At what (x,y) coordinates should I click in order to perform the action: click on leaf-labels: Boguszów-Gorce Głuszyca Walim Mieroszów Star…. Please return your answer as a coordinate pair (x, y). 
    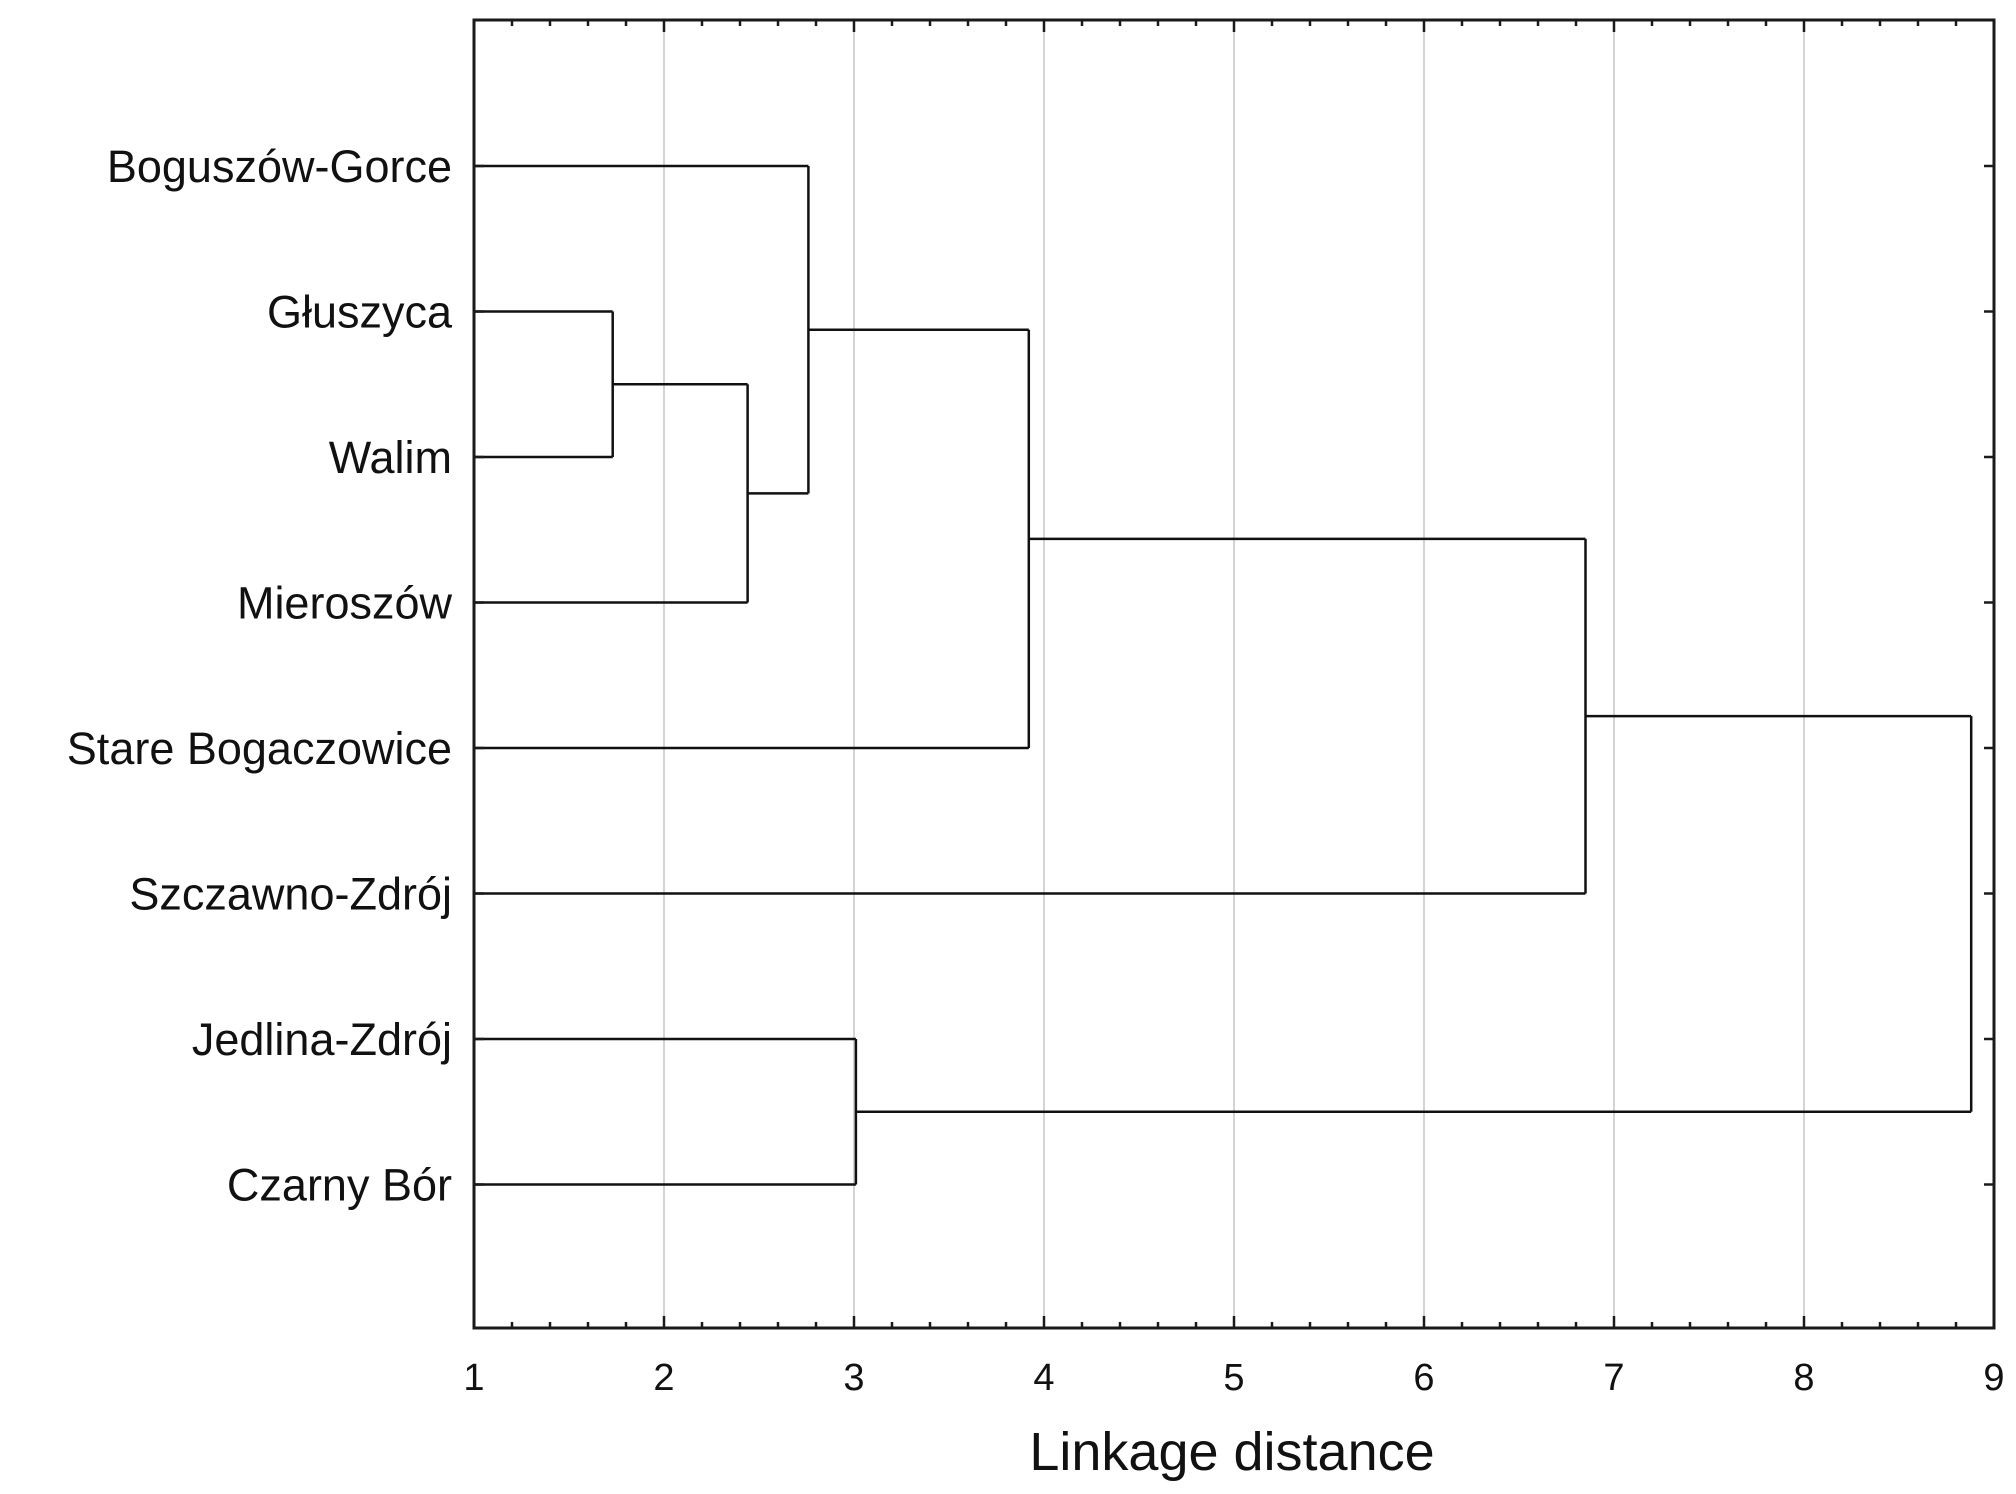
    Looking at the image, I should click on (260, 676).